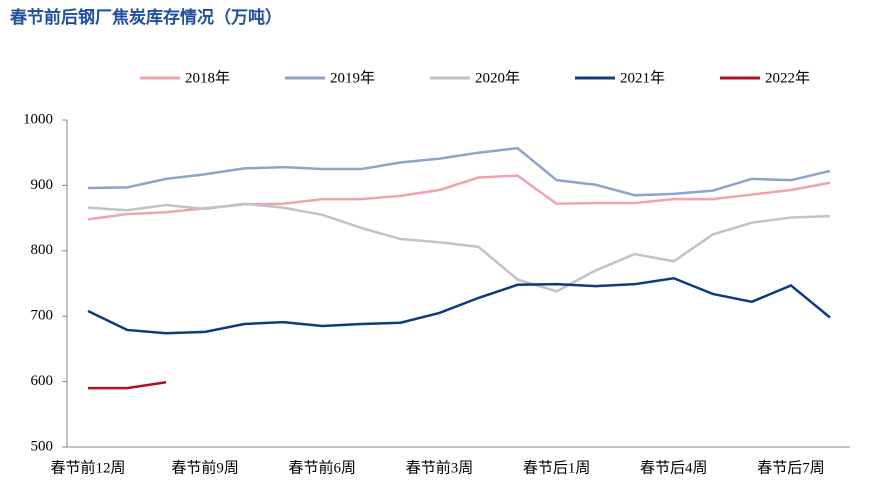 The height and width of the screenshot is (495, 884). Describe the element at coordinates (557, 467) in the screenshot. I see `x-tick-label: 春节后1周` at that location.